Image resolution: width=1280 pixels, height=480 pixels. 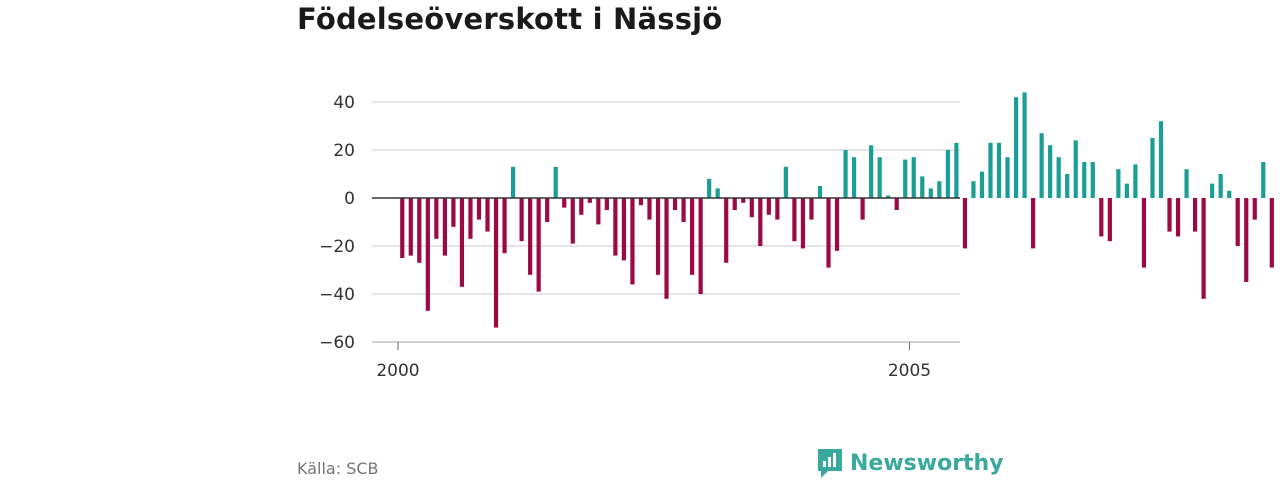 I want to click on brand-logo: Newsworthy, so click(x=910, y=463).